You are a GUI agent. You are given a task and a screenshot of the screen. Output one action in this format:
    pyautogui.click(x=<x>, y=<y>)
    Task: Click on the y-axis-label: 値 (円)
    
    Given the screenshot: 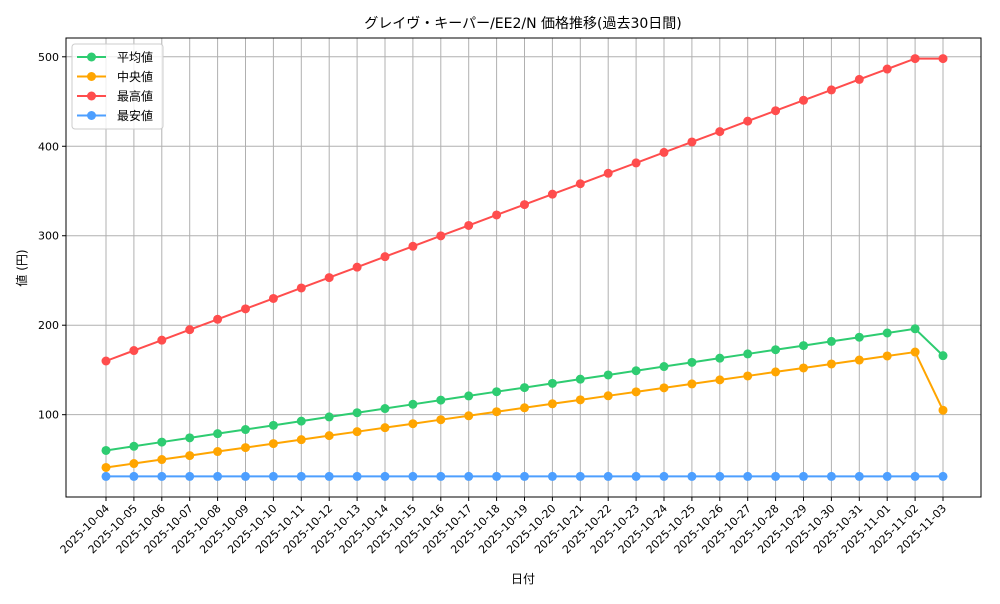 What is the action you would take?
    pyautogui.click(x=21, y=267)
    